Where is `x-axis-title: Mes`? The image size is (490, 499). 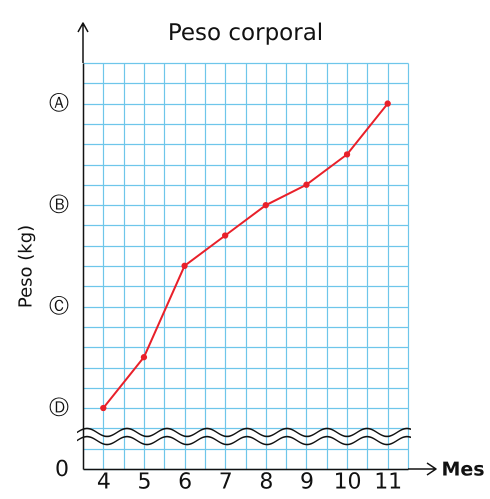 x-axis-title: Mes is located at coordinates (463, 469).